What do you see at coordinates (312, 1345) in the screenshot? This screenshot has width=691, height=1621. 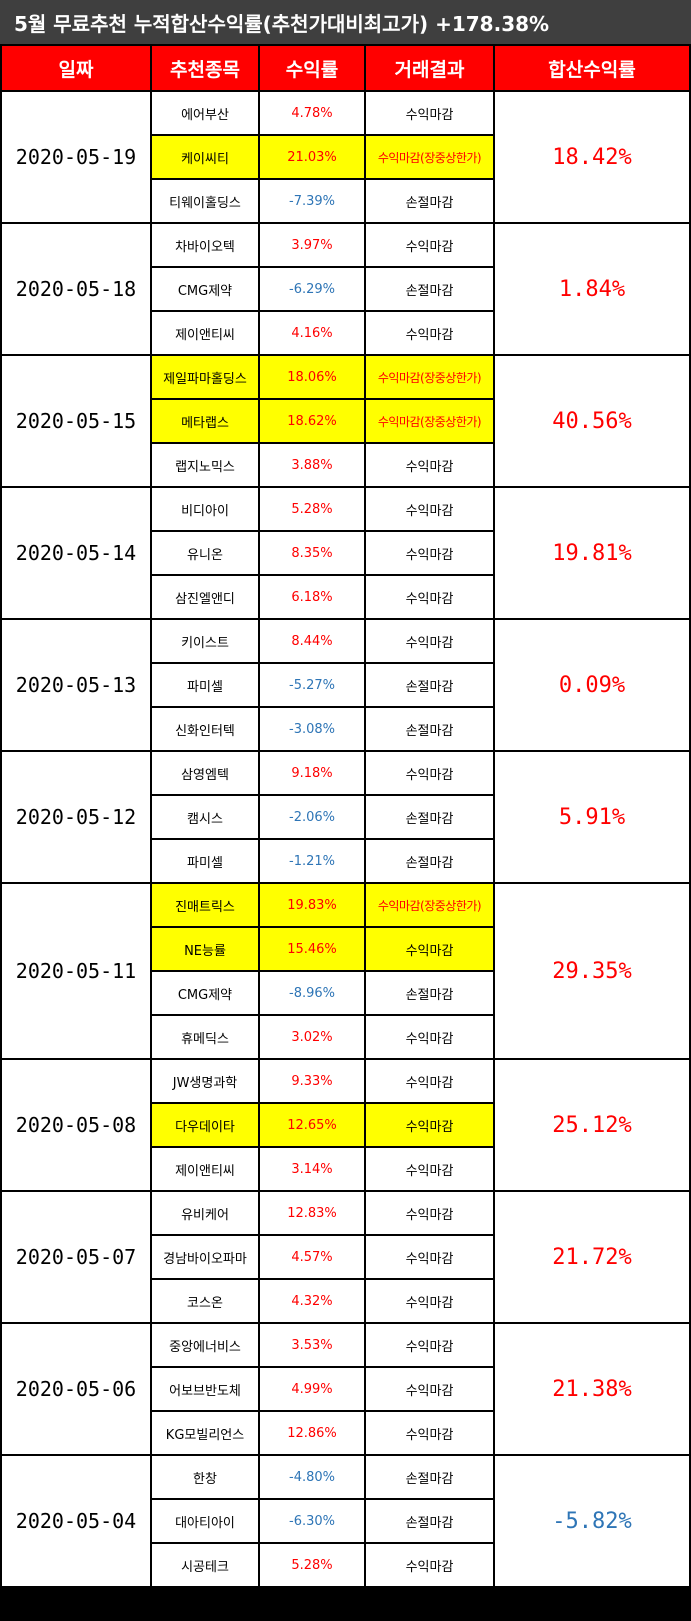 I see `return-rate-cell: 3.53%` at bounding box center [312, 1345].